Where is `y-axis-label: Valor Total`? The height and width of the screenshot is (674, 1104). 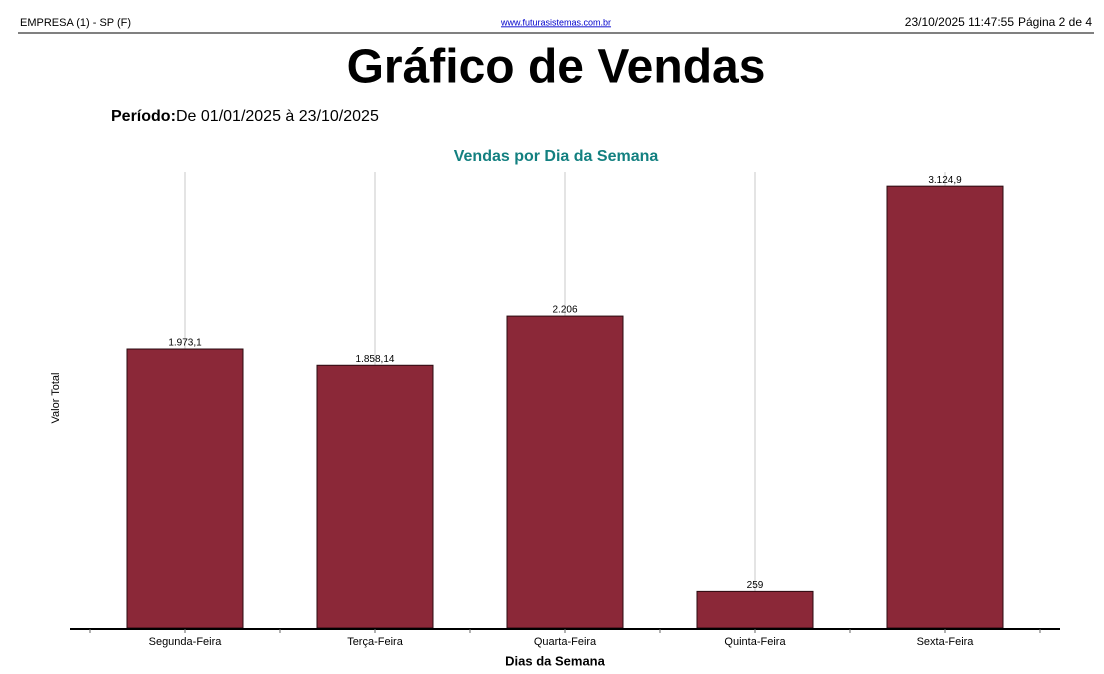 y-axis-label: Valor Total is located at coordinates (56, 398).